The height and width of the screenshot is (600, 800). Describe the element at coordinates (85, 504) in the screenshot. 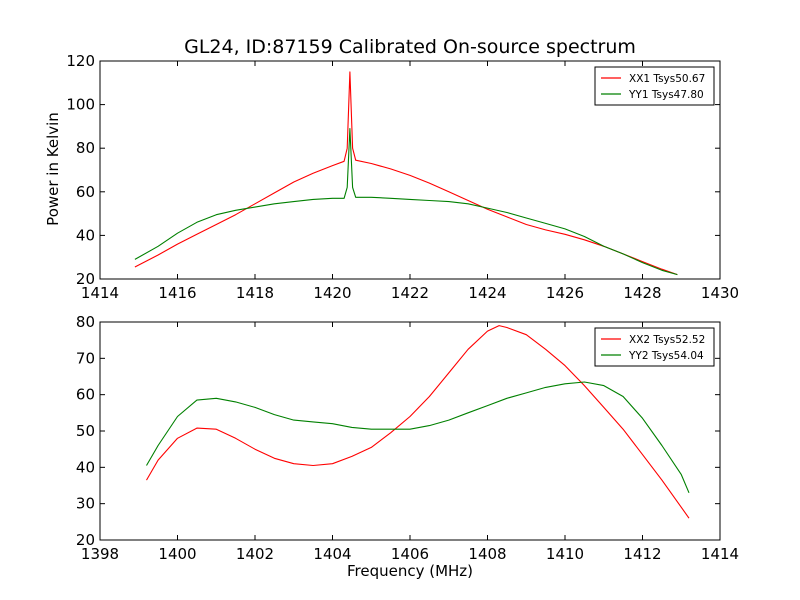

I see `y-tick-label: 30` at that location.